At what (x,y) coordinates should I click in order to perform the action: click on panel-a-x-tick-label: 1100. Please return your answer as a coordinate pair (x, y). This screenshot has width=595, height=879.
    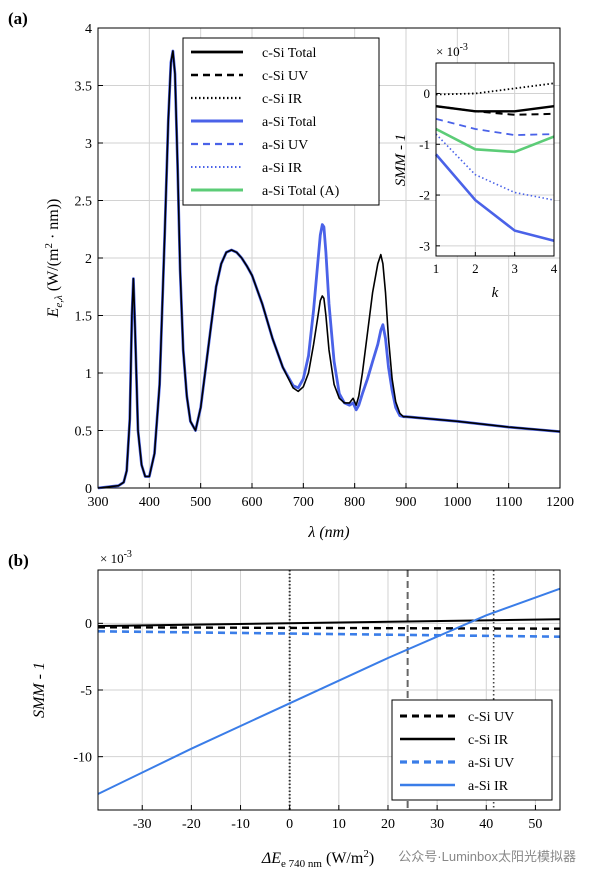
    Looking at the image, I should click on (508, 502).